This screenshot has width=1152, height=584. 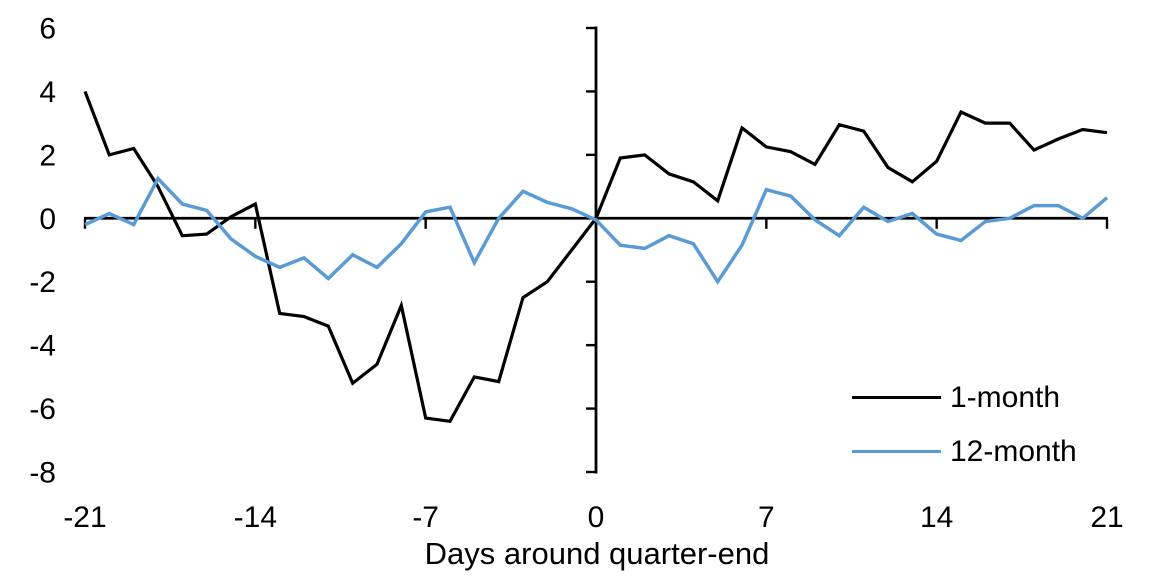 What do you see at coordinates (84, 517) in the screenshot?
I see `x-tick-label: -21` at bounding box center [84, 517].